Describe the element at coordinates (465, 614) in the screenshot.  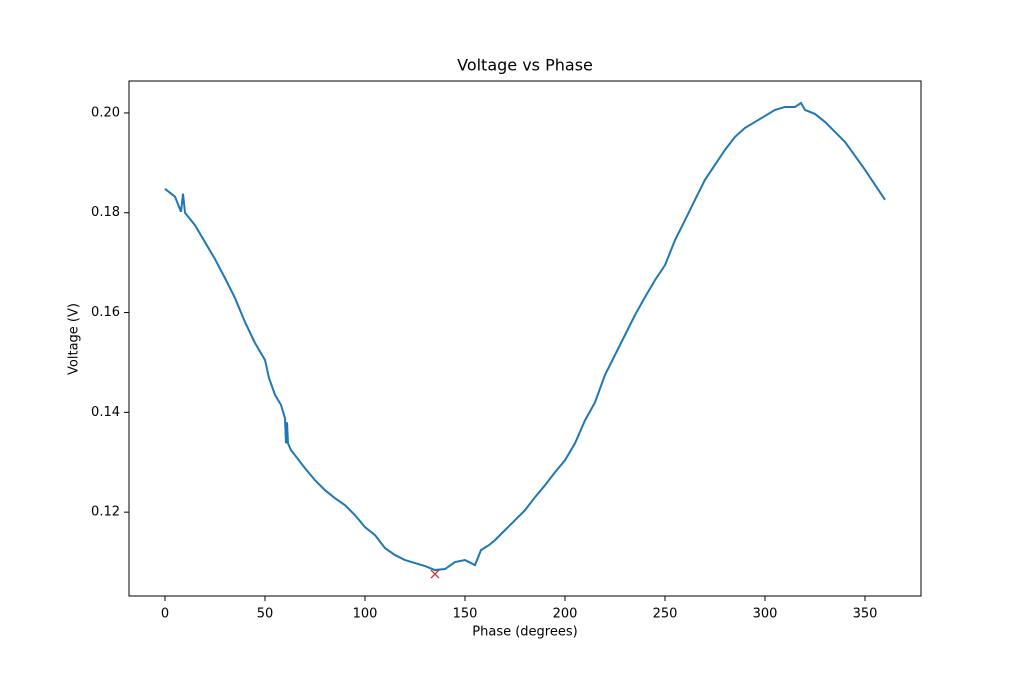
I see `x-tick-label: 150` at that location.